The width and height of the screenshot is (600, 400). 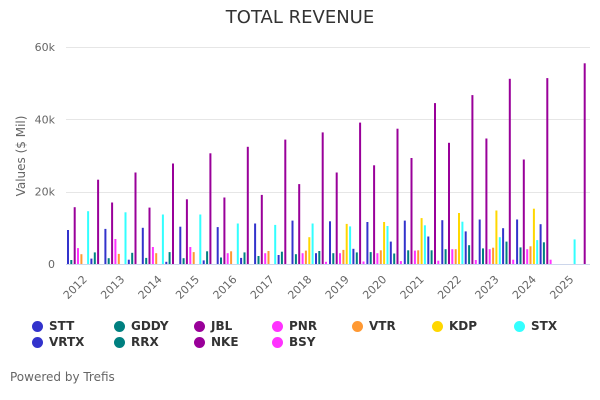 I want to click on bar-vtr-2024, so click(x=530, y=255).